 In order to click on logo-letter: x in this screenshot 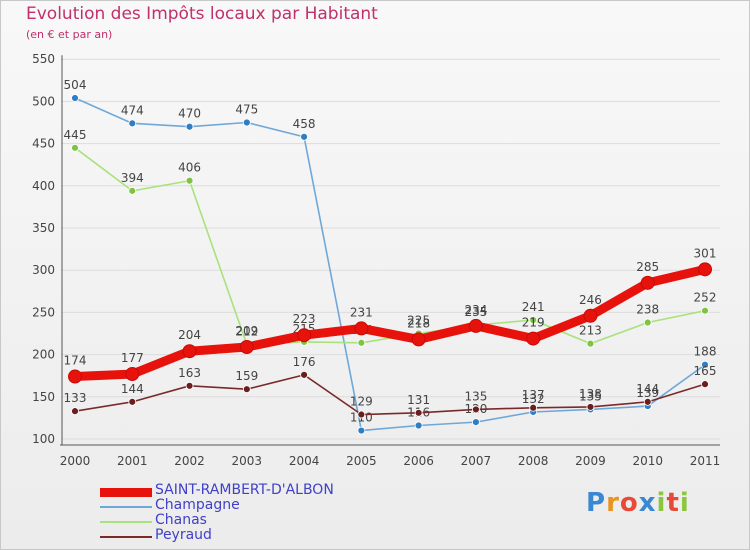, I will do `click(647, 503)`.